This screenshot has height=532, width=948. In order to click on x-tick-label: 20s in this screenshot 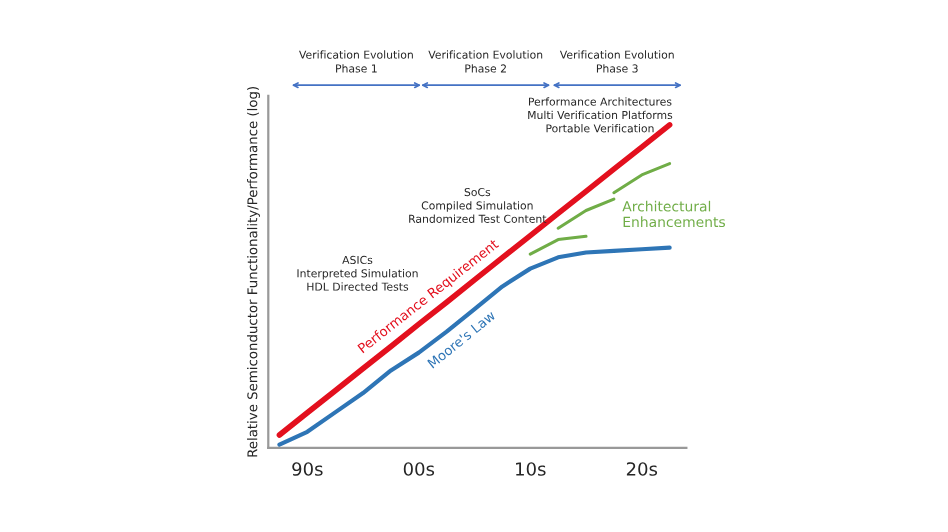, I will do `click(642, 469)`.